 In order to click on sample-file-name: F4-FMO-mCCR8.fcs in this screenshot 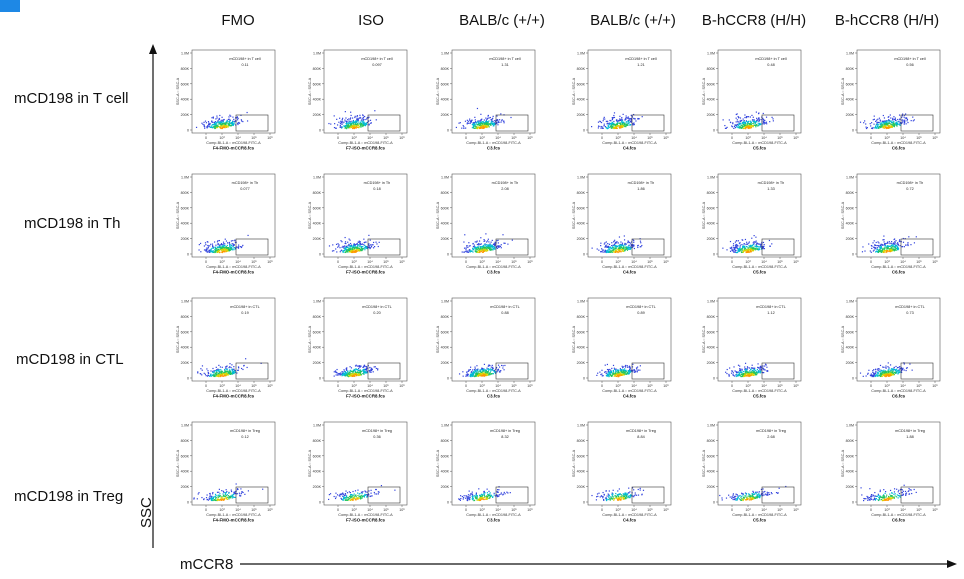, I will do `click(234, 272)`.